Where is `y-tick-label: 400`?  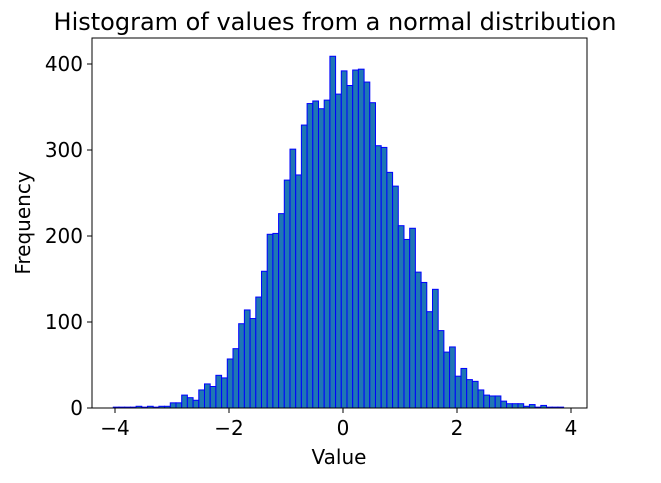 y-tick-label: 400 is located at coordinates (64, 64).